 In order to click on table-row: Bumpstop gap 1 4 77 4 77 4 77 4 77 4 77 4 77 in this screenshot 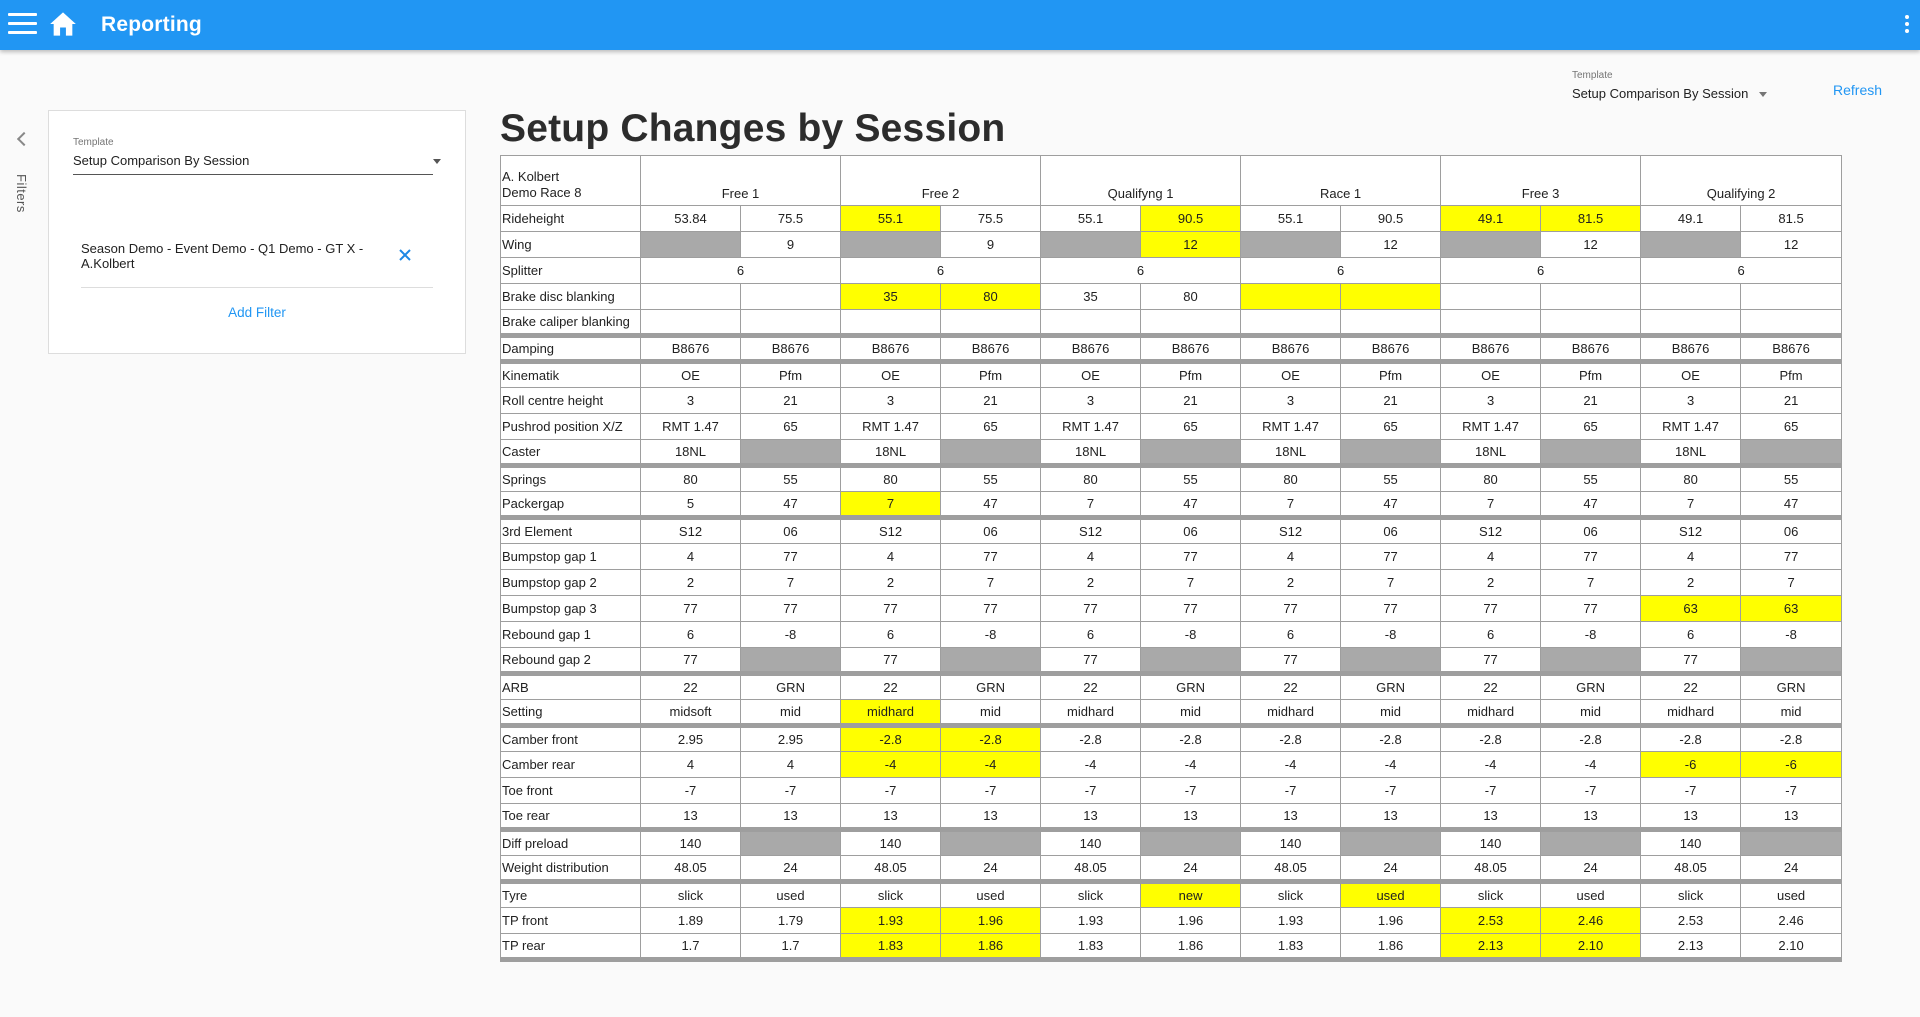, I will do `click(1171, 556)`.